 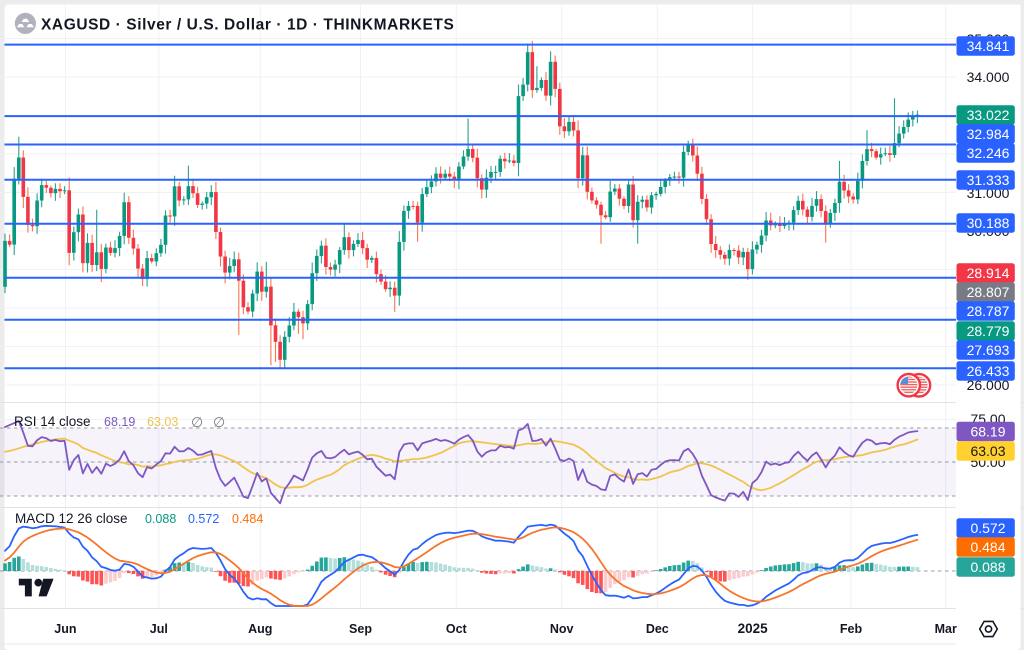 I want to click on svg-text: 32.984, so click(x=988, y=134).